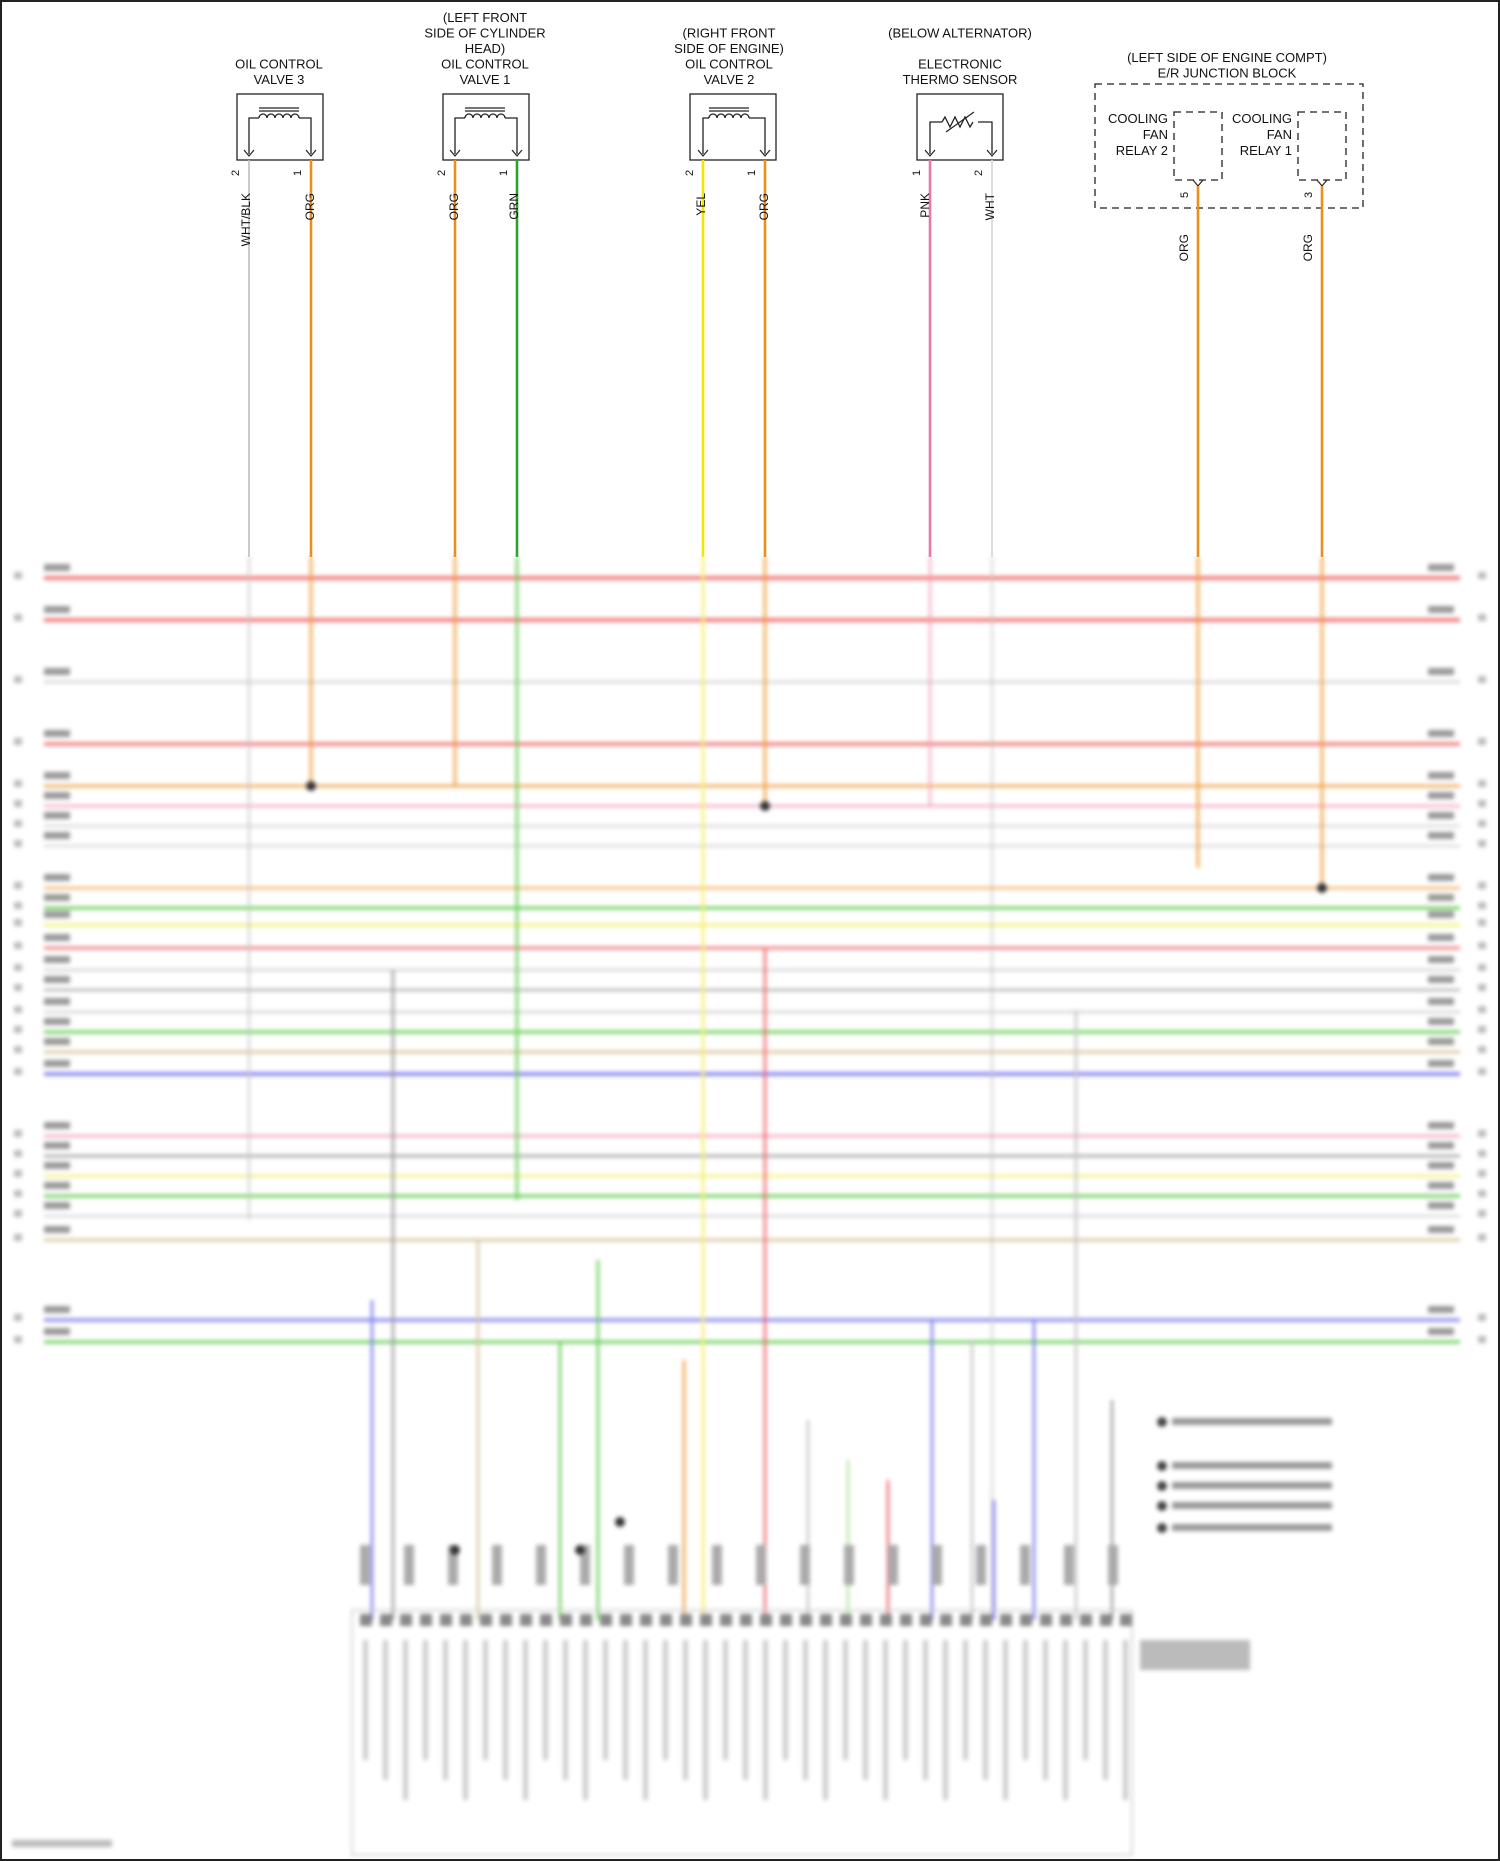 This screenshot has height=1861, width=1500. Describe the element at coordinates (1229, 146) in the screenshot. I see `junction-block-outline` at that location.